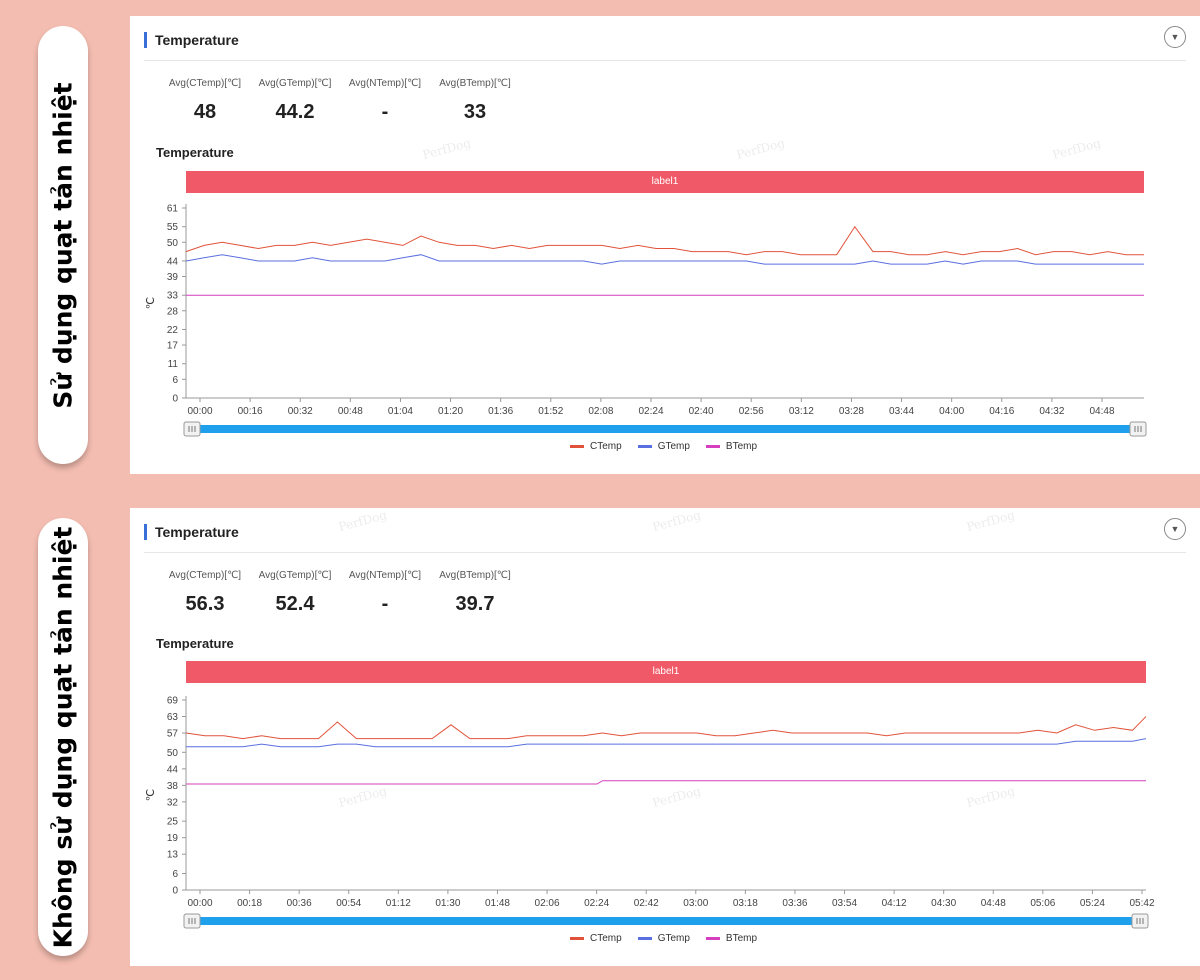 The width and height of the screenshot is (1200, 980). Describe the element at coordinates (844, 903) in the screenshot. I see `x-tick-label: 03:54` at that location.